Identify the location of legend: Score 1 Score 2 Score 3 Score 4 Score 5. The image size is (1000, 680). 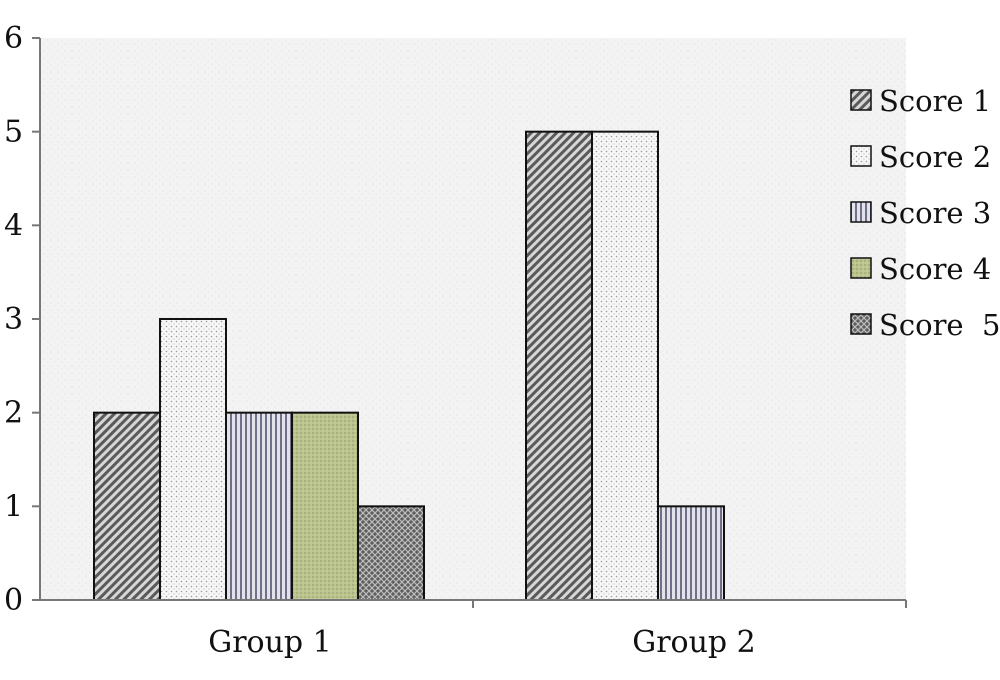
(925, 213).